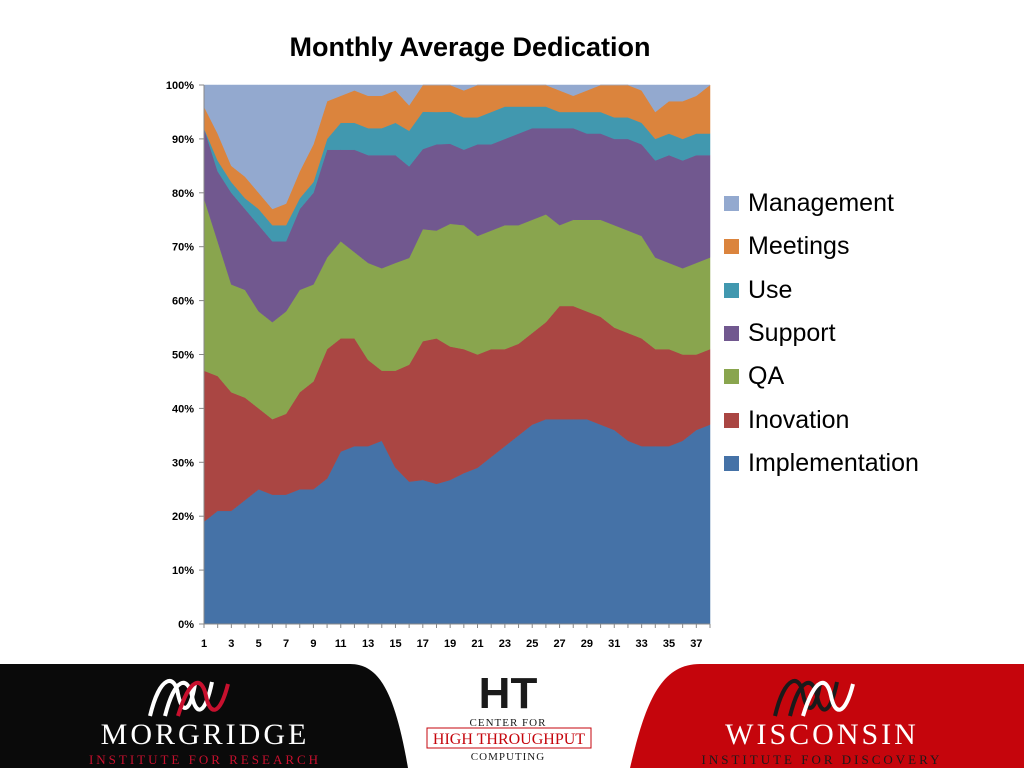  I want to click on x-tick-label: 5, so click(259, 644).